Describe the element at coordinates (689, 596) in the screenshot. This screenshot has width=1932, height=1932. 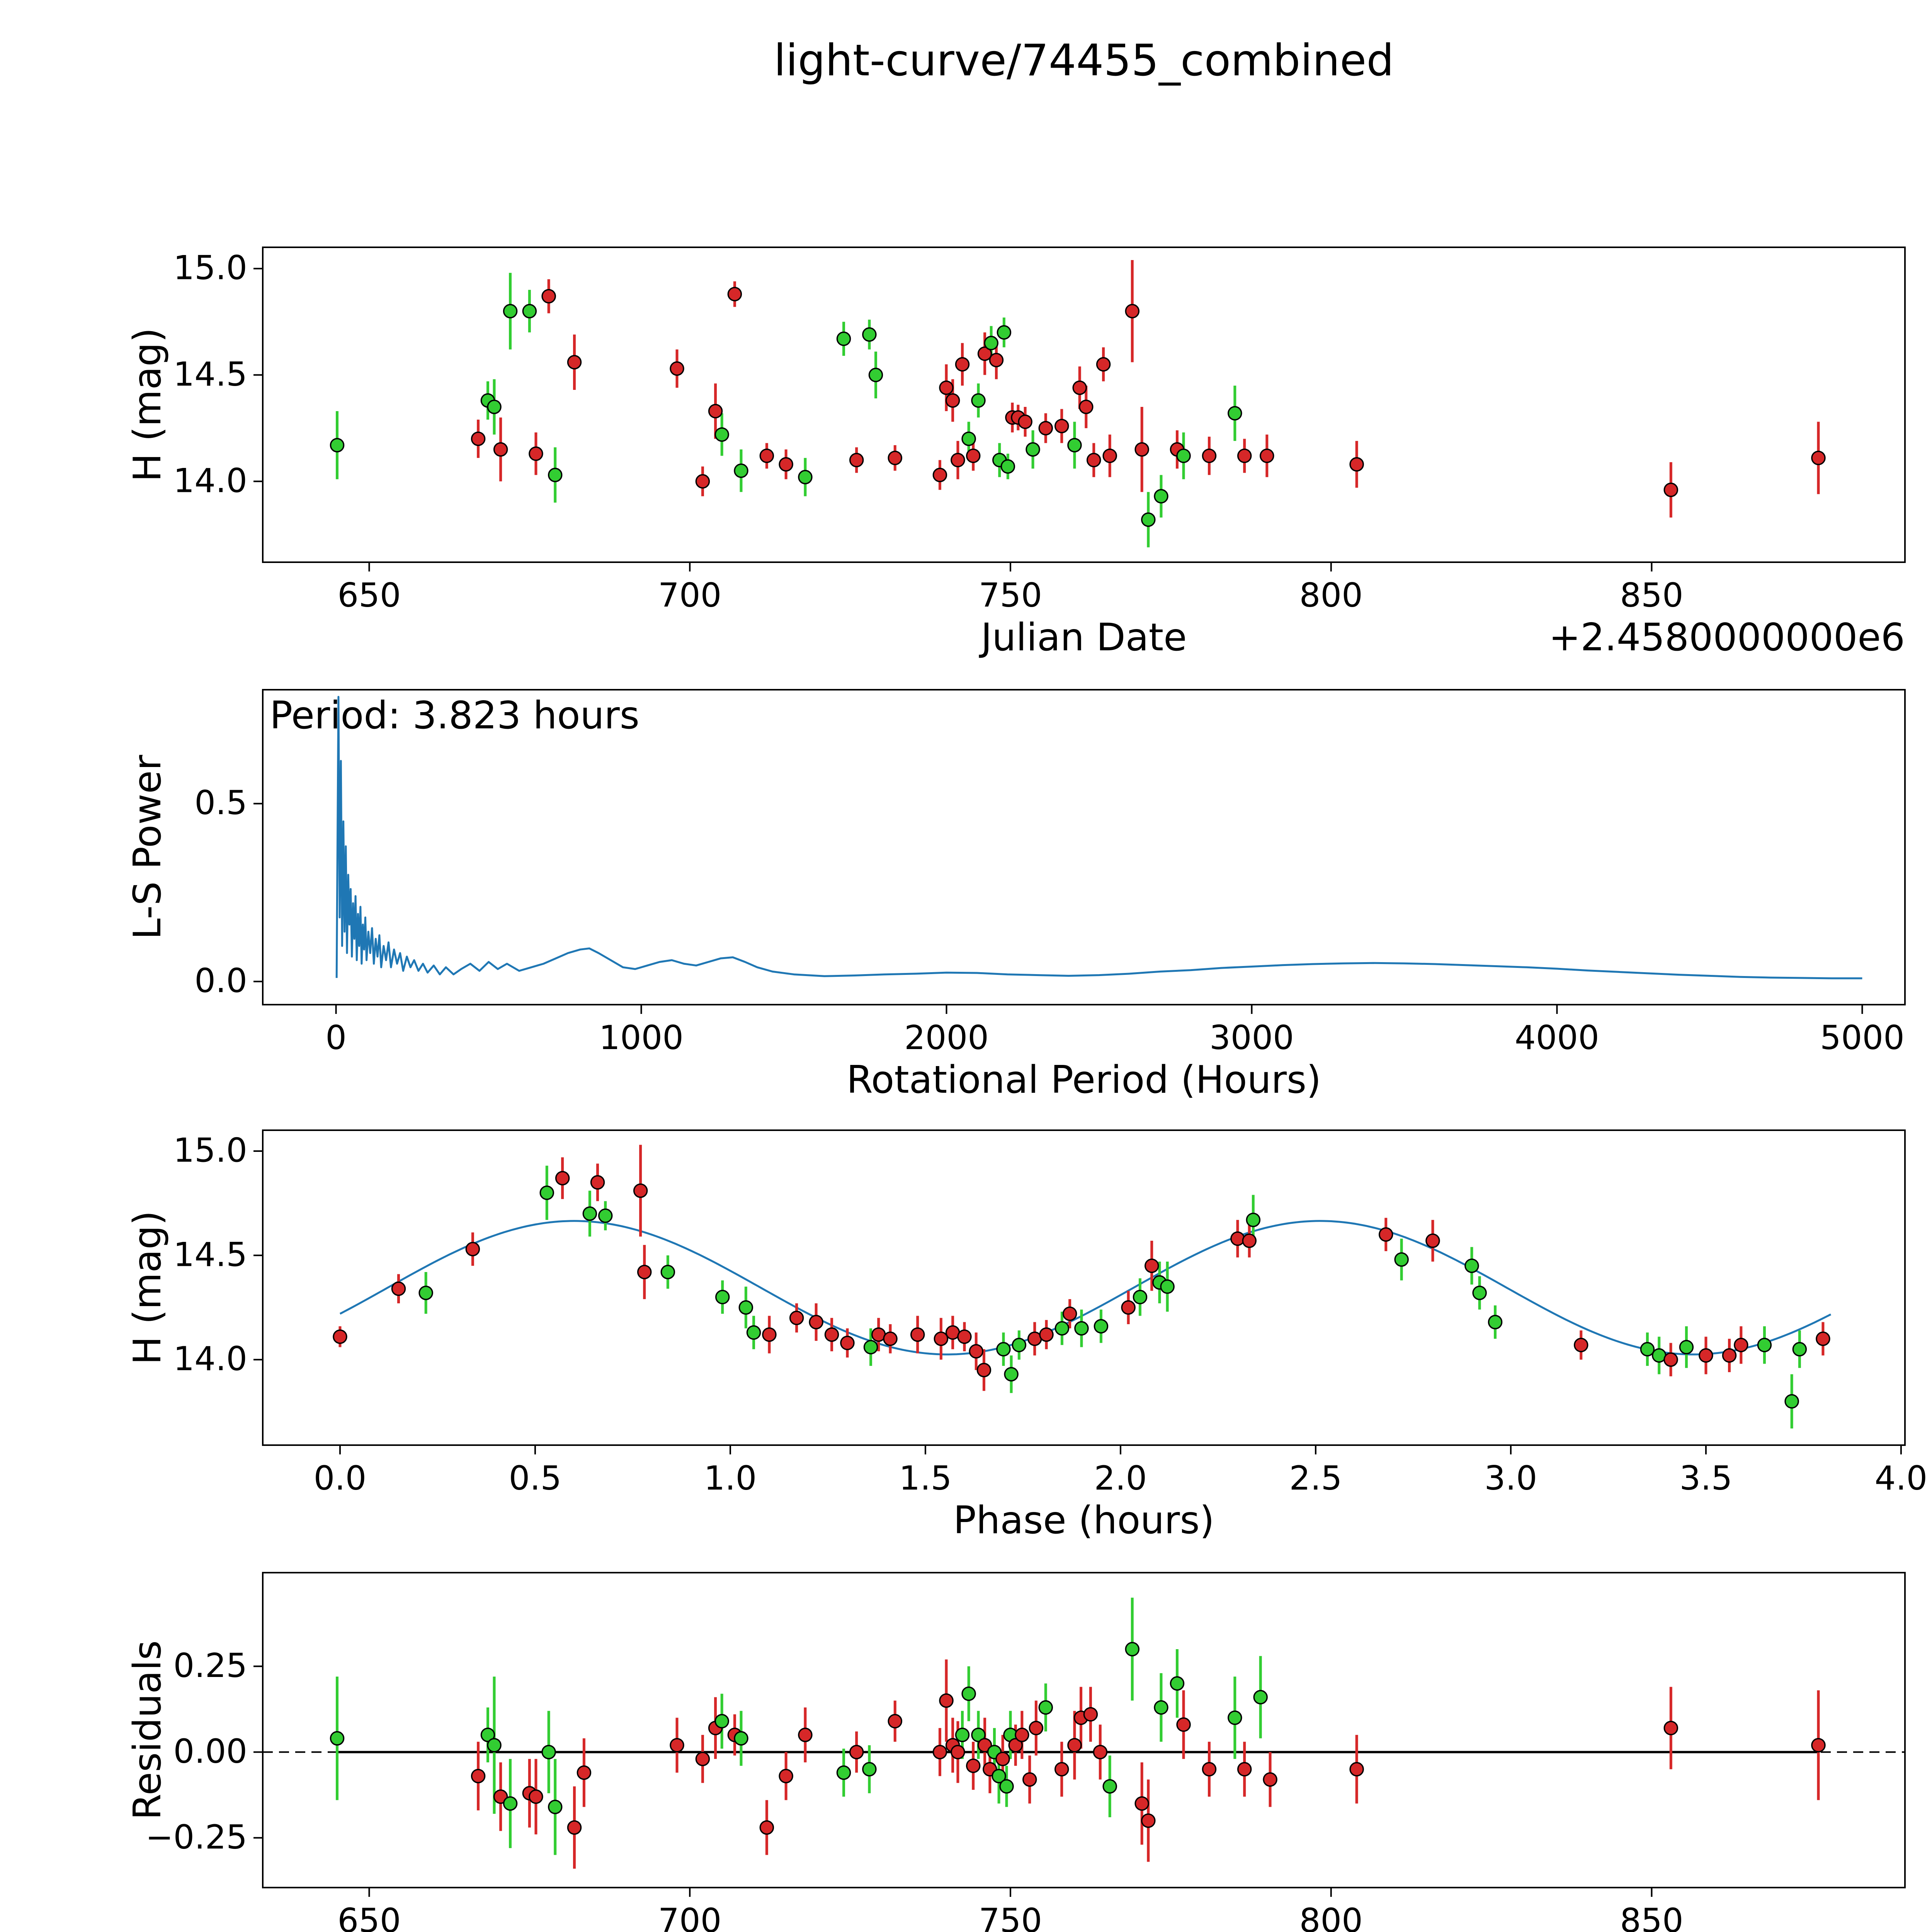
I see `x-tick-label: 700` at that location.